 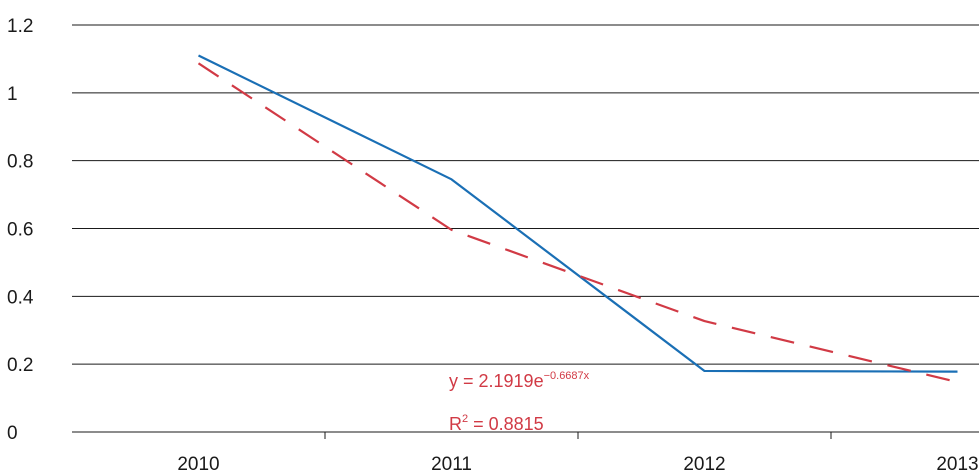 I want to click on y-tick-label: 0.2, so click(x=20, y=365).